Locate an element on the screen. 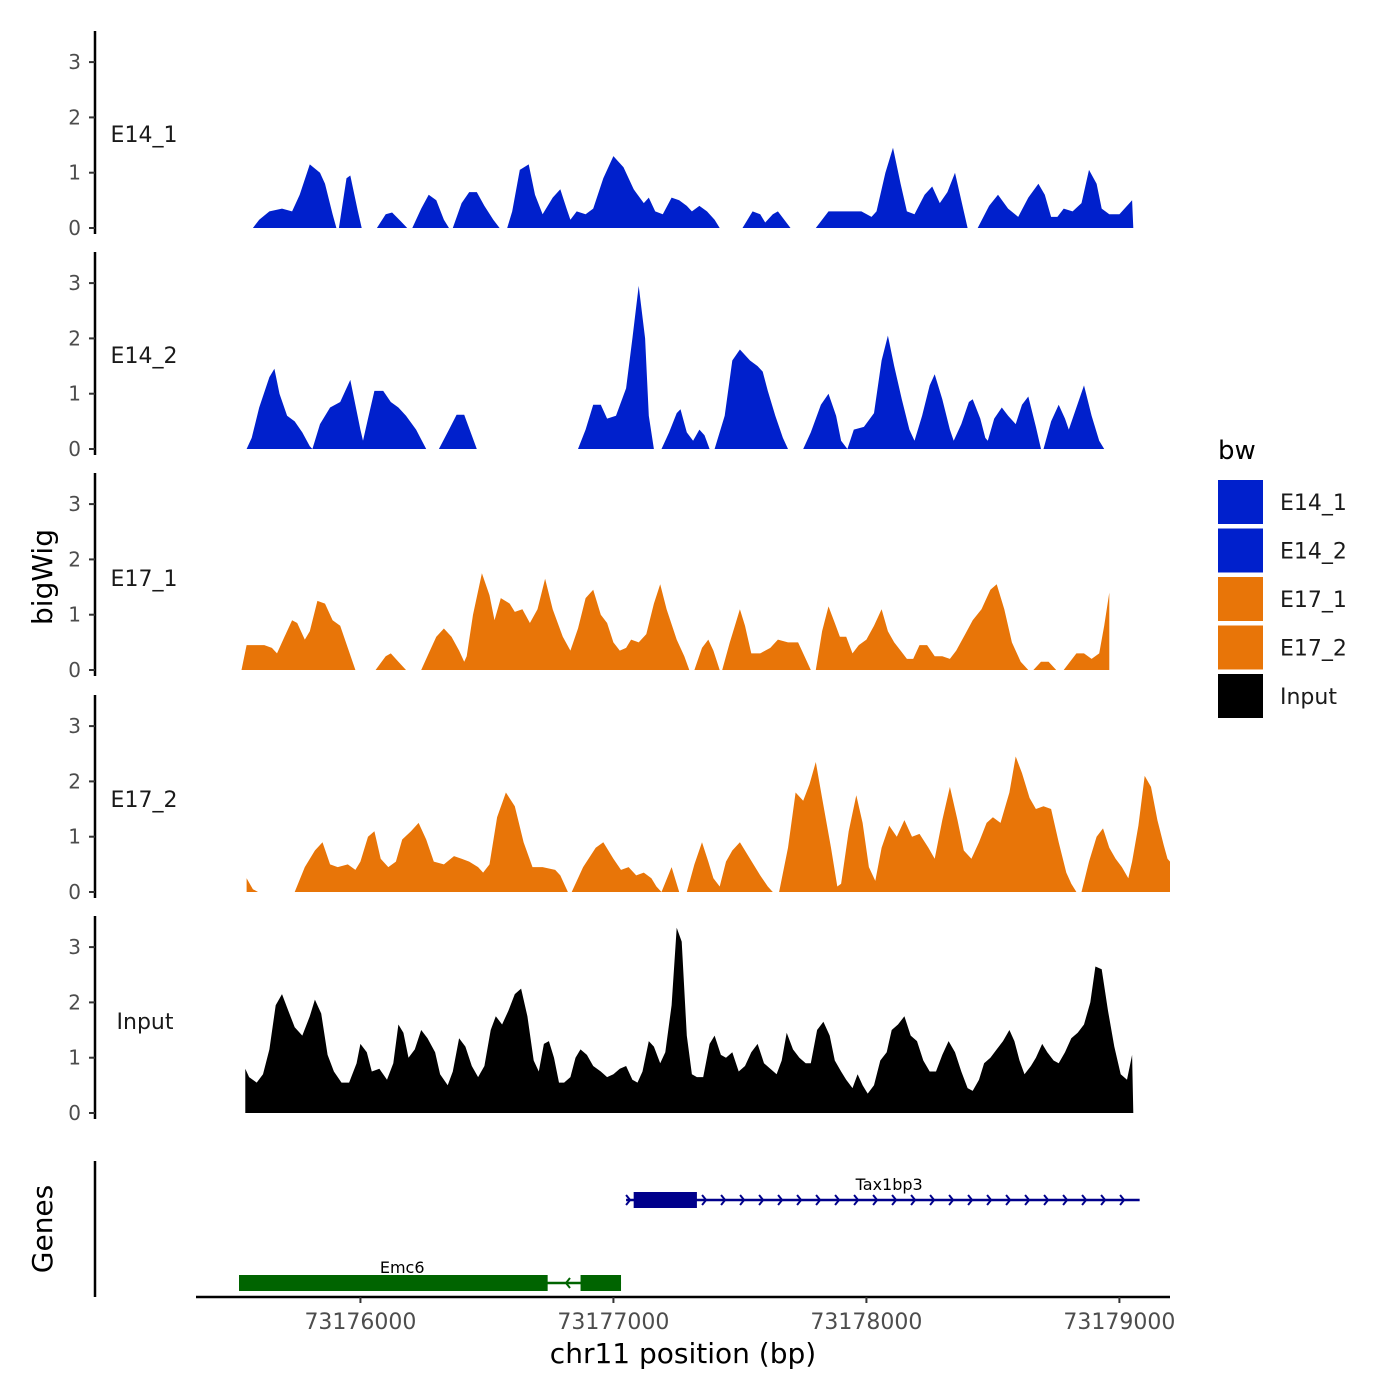  y-tick-label-Input: 1 is located at coordinates (74, 1058).